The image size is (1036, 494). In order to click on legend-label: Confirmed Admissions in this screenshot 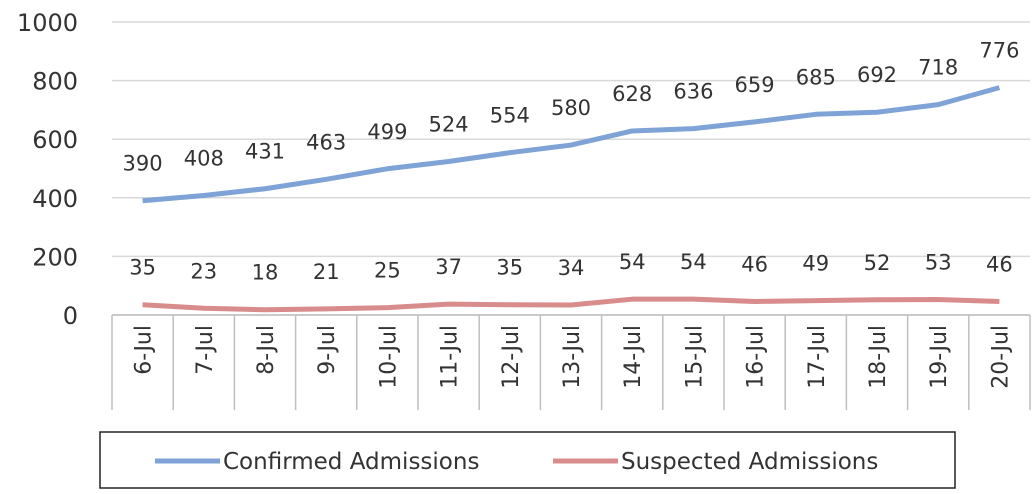, I will do `click(351, 462)`.